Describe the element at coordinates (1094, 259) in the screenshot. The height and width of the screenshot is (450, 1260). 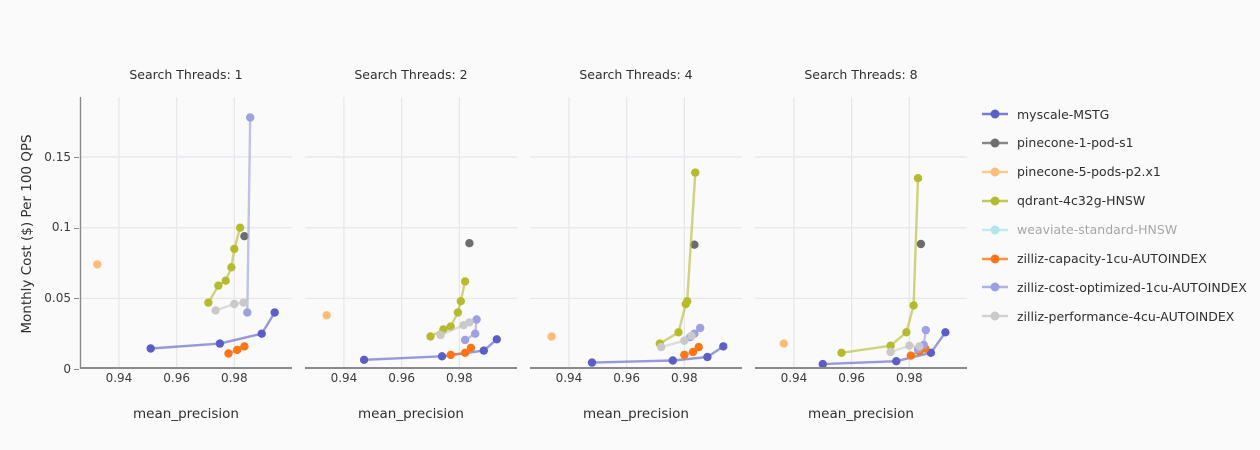
I see `legend-item-zilliz-capacity-1cu-AUTOINDEX: zilliz-capacity-1cu-AUTOINDEX` at that location.